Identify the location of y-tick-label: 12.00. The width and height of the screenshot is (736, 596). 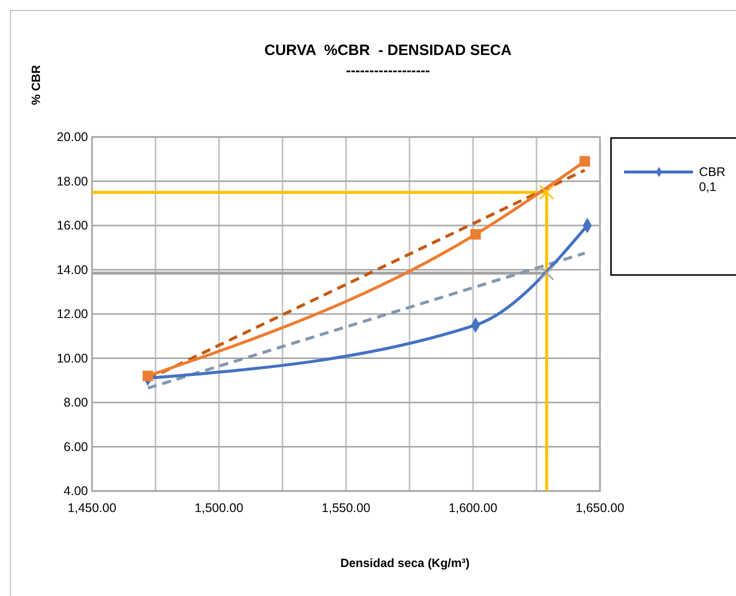
(72, 314).